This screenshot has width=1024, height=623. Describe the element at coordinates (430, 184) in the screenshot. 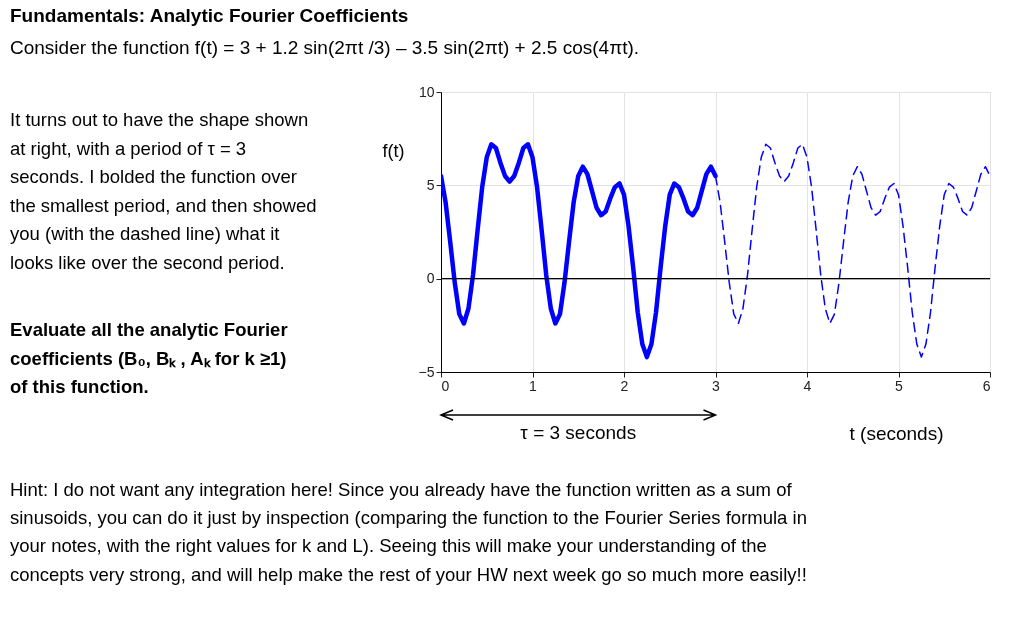

I see `y-tick-label: 5` at that location.